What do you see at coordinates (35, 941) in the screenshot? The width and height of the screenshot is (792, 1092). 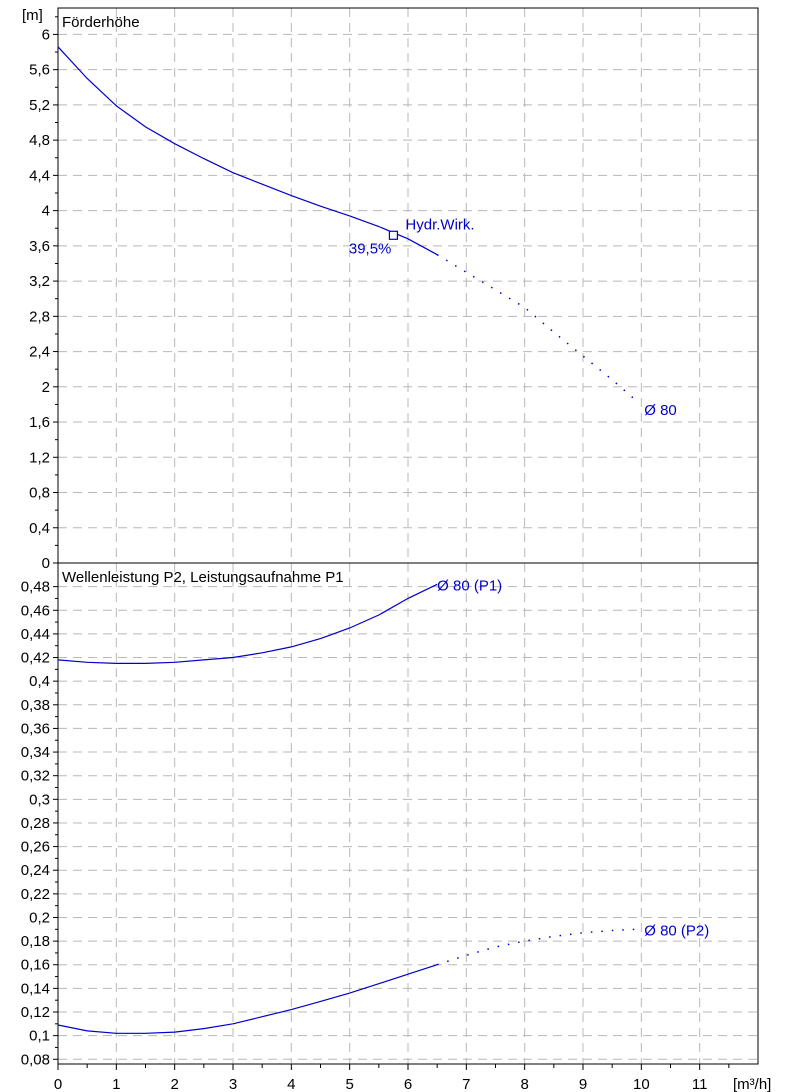 I see `y-tick-label: 0,18` at bounding box center [35, 941].